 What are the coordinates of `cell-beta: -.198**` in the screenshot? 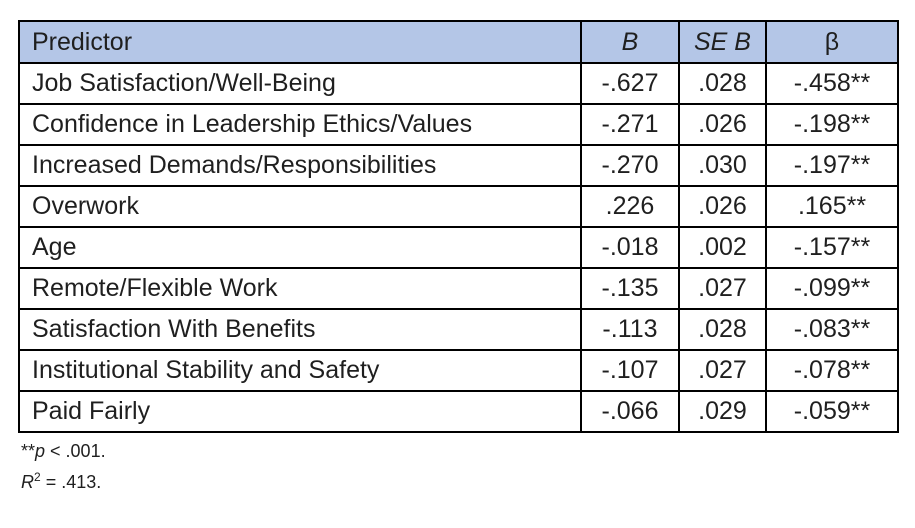 It's located at (832, 124).